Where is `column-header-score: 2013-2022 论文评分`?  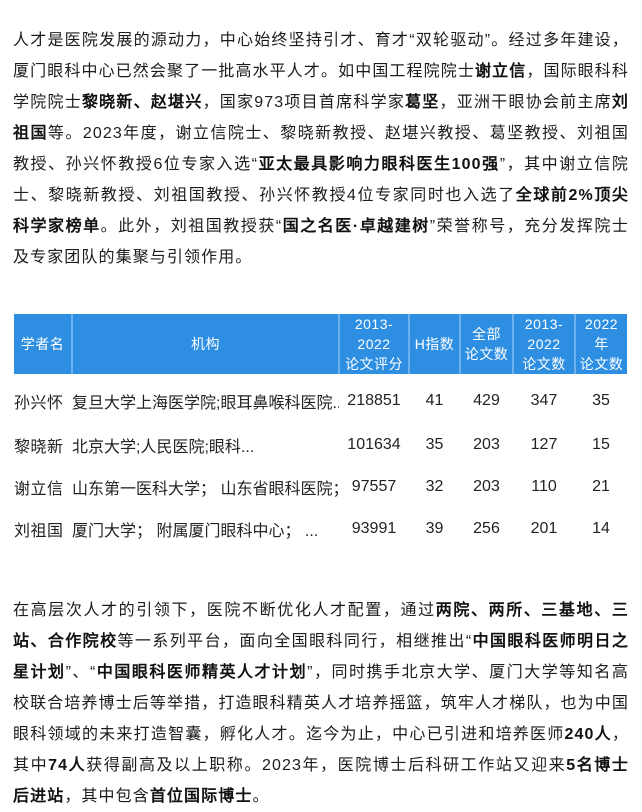
column-header-score: 2013-2022 论文评分 is located at coordinates (373, 344).